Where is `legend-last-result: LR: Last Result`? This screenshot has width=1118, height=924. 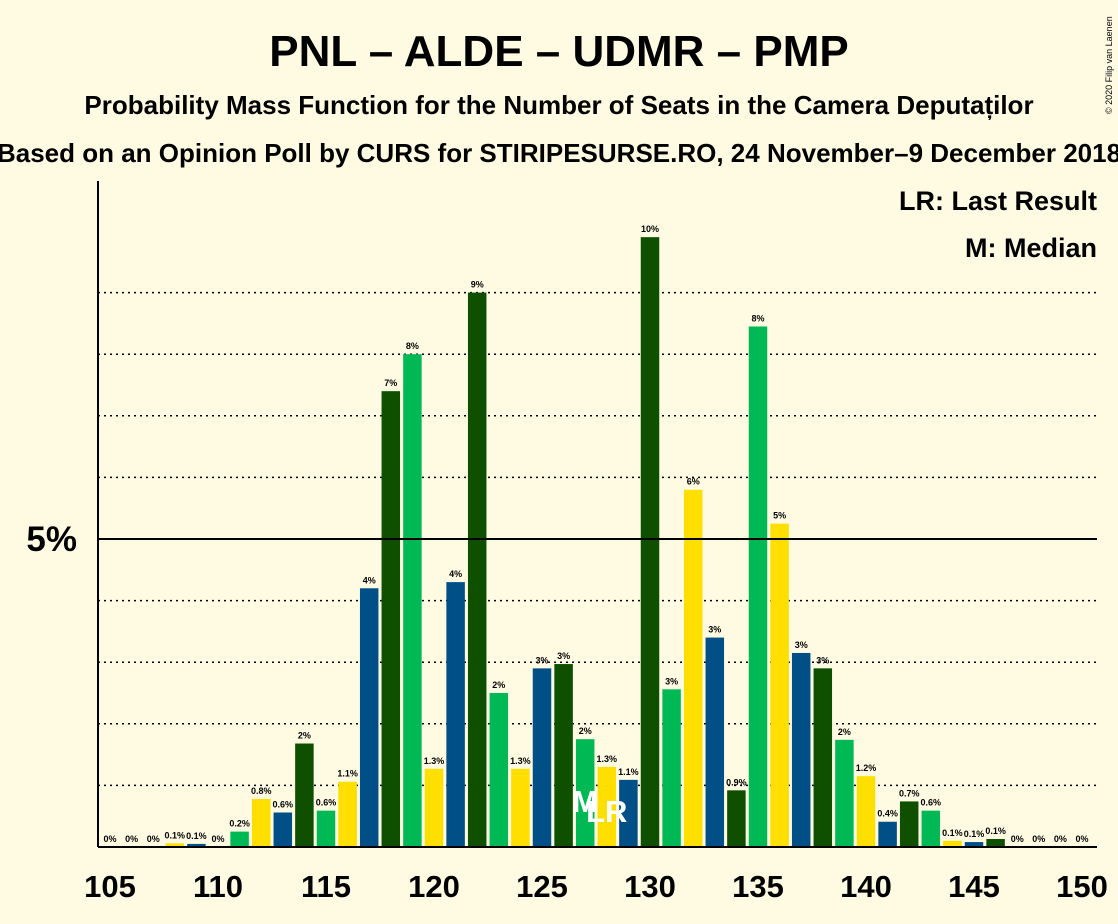
legend-last-result: LR: Last Result is located at coordinates (998, 201).